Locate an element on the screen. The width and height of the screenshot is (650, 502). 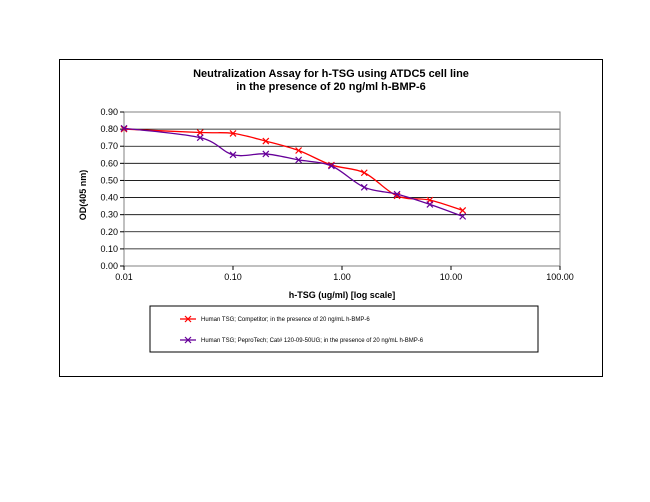
series-layer is located at coordinates (293, 172).